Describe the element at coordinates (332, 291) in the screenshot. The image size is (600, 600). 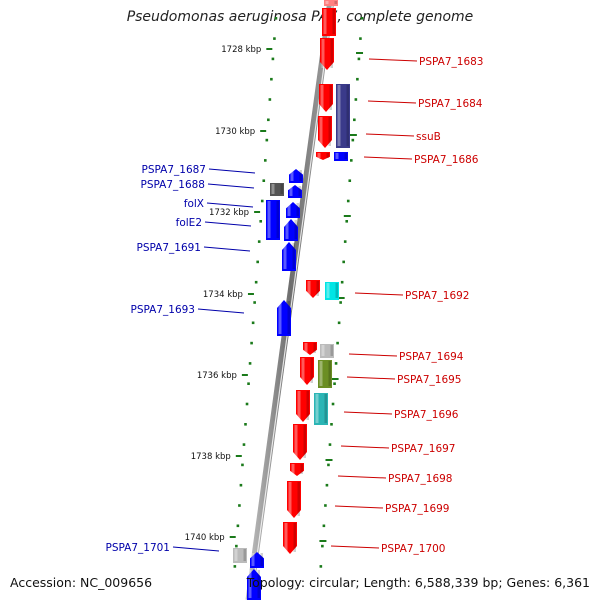
I see `gene-fwd-cyan` at that location.